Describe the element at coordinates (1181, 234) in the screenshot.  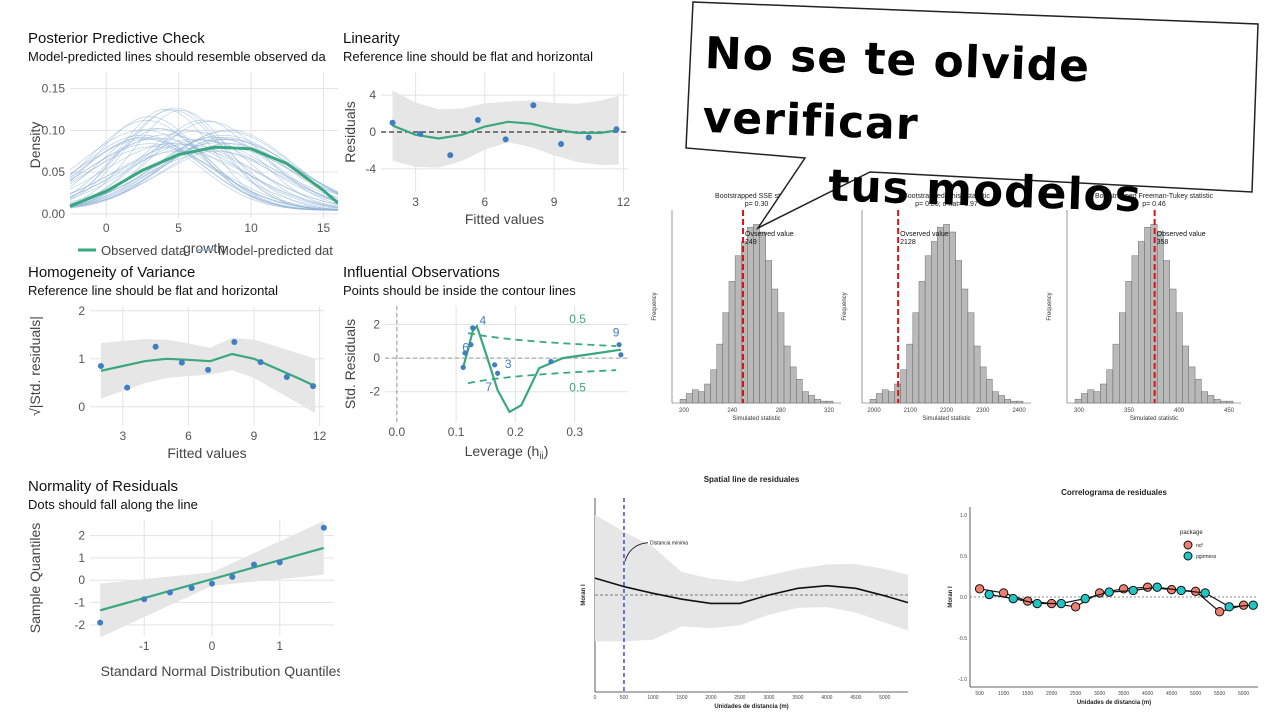
I see `observed-label: Observed value` at that location.